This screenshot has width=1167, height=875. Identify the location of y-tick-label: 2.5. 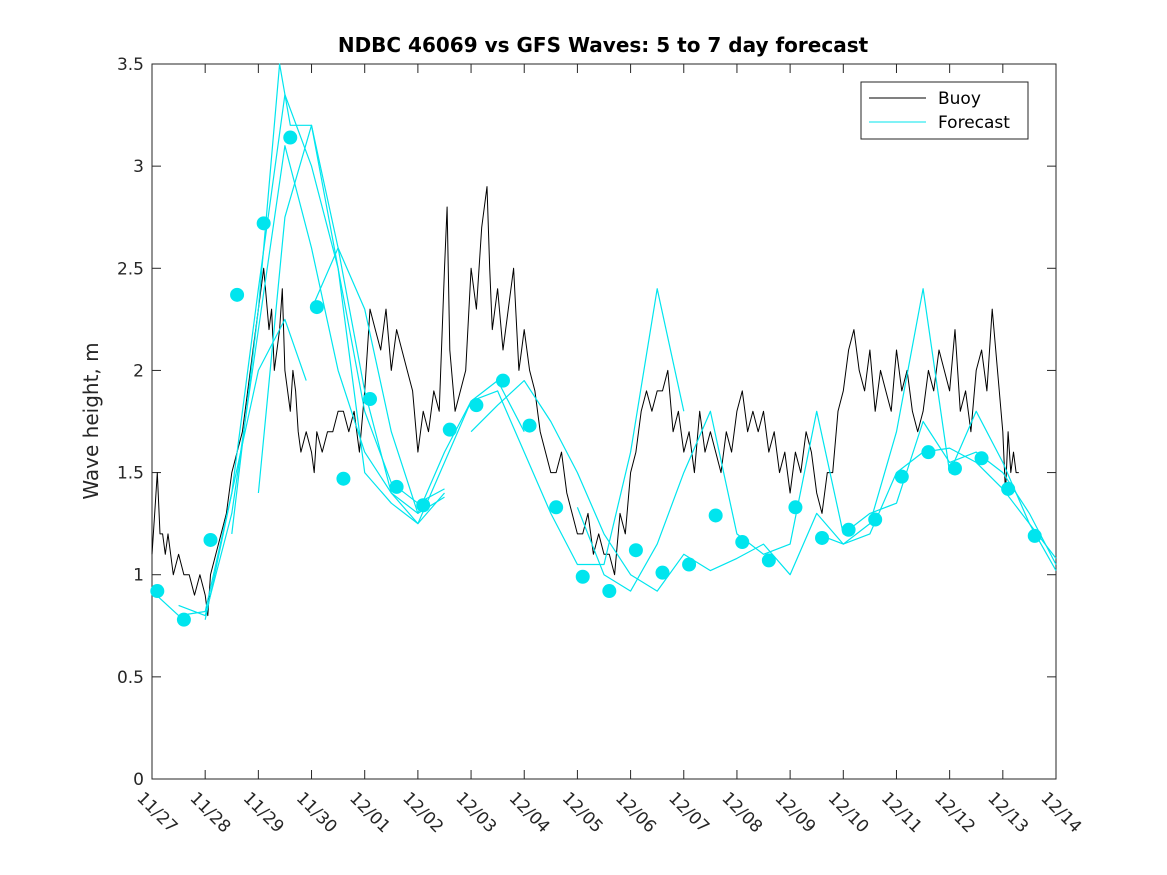
(130, 269).